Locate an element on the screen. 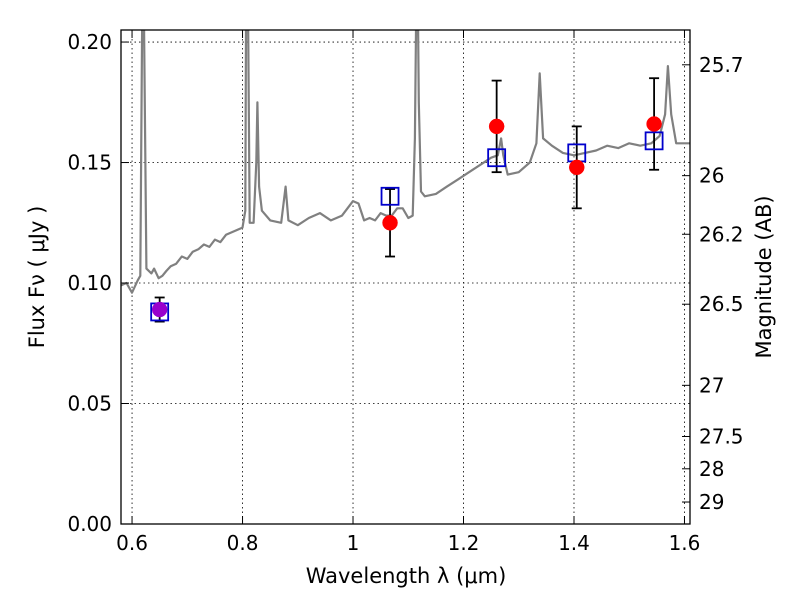 This screenshot has height=600, width=800. magnitude-tick-label: 29 is located at coordinates (711, 502).